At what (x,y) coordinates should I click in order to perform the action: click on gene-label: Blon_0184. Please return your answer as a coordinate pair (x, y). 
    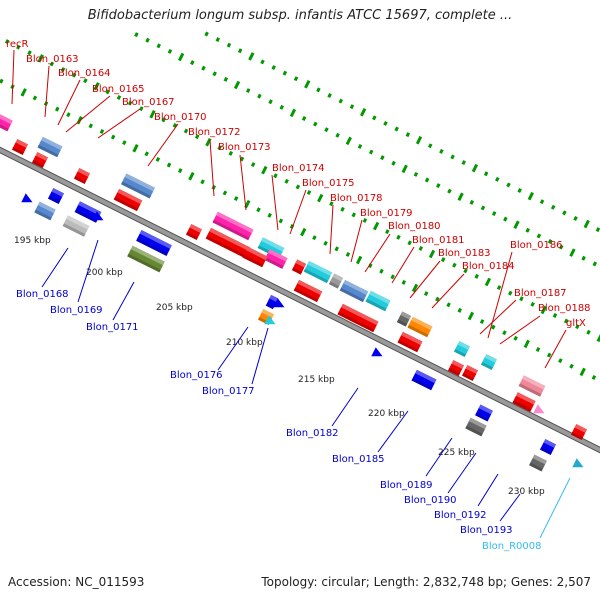
    Looking at the image, I should click on (488, 266).